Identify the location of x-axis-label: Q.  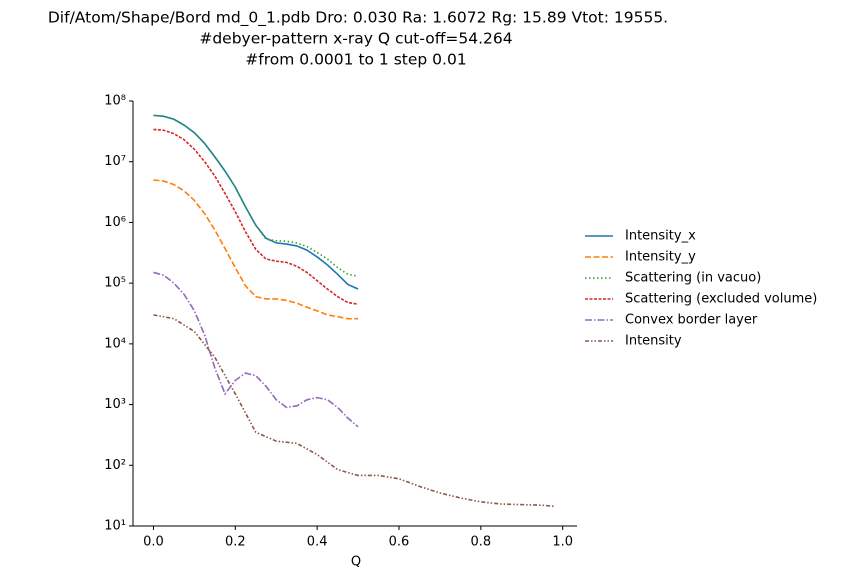
(356, 562).